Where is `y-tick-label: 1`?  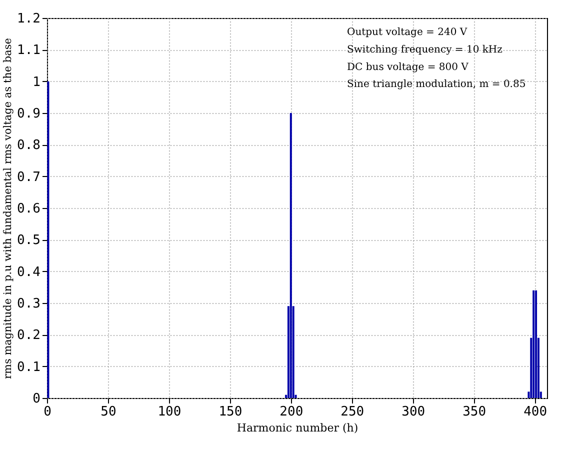
y-tick-label: 1 is located at coordinates (36, 82).